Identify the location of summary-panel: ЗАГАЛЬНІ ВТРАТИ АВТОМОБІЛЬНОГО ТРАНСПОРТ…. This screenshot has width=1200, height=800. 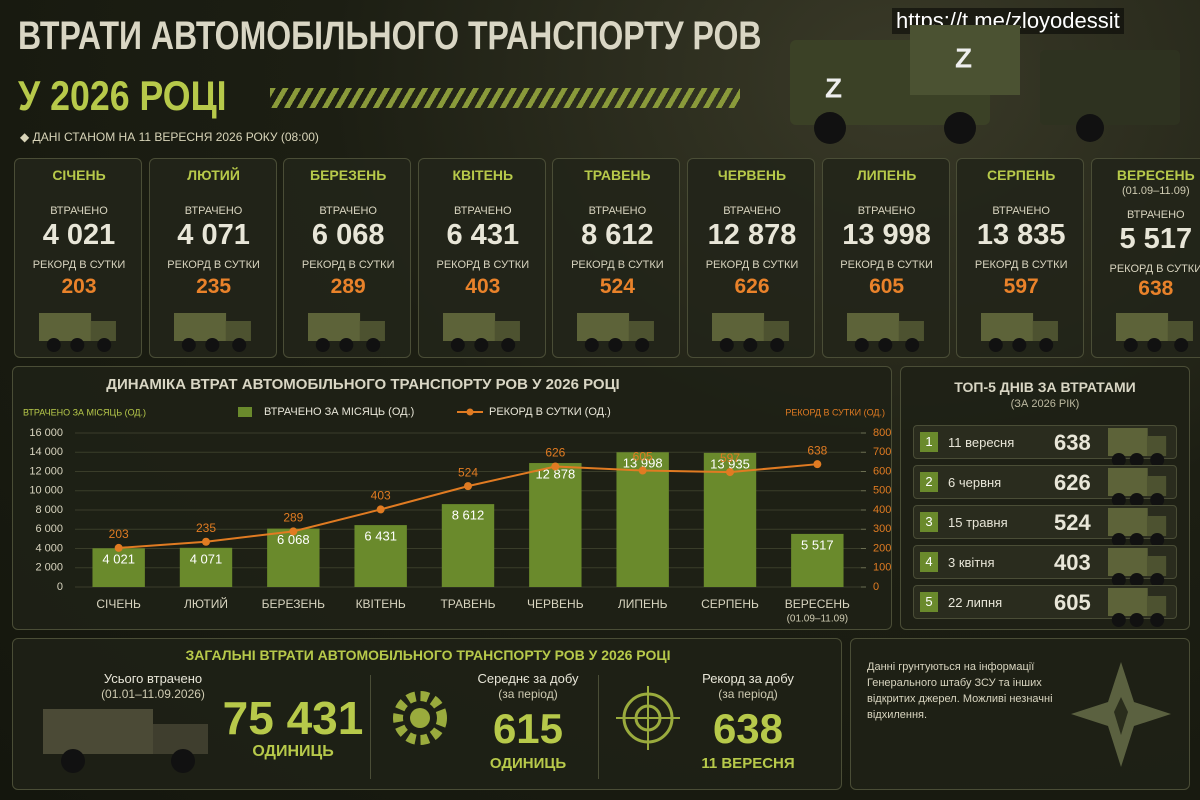
(427, 714).